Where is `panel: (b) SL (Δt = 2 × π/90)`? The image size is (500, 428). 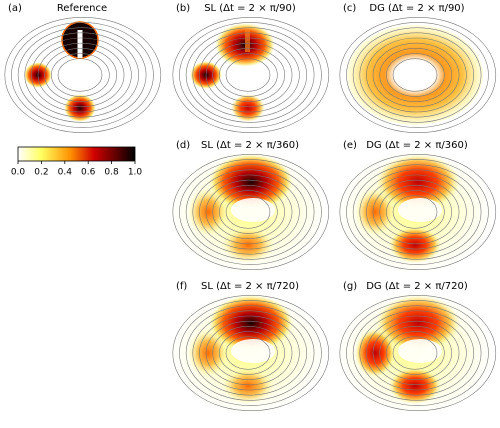 panel: (b) SL (Δt = 2 × π/90) is located at coordinates (251, 68).